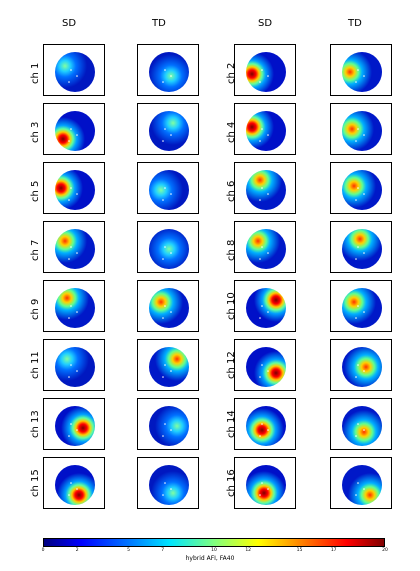 The width and height of the screenshot is (420, 571). Describe the element at coordinates (35, 73) in the screenshot. I see `channel-label: ch 1` at that location.